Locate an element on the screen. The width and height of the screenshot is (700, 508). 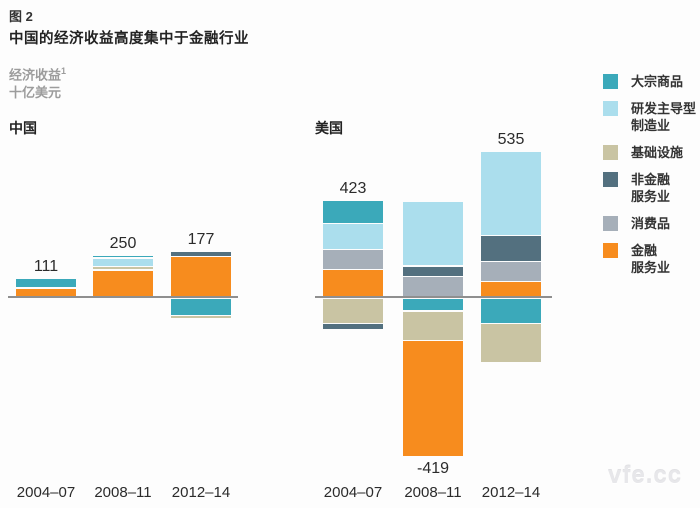
chart-title-us: 美国 is located at coordinates (329, 128).